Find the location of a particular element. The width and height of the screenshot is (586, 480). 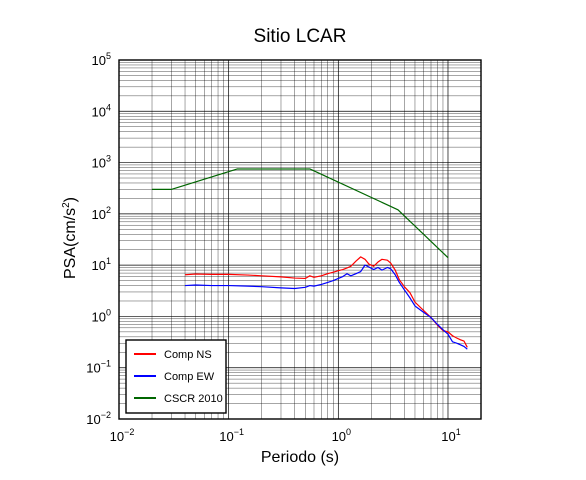

y-axis-label: PSA(cm/s2) is located at coordinates (70, 238).